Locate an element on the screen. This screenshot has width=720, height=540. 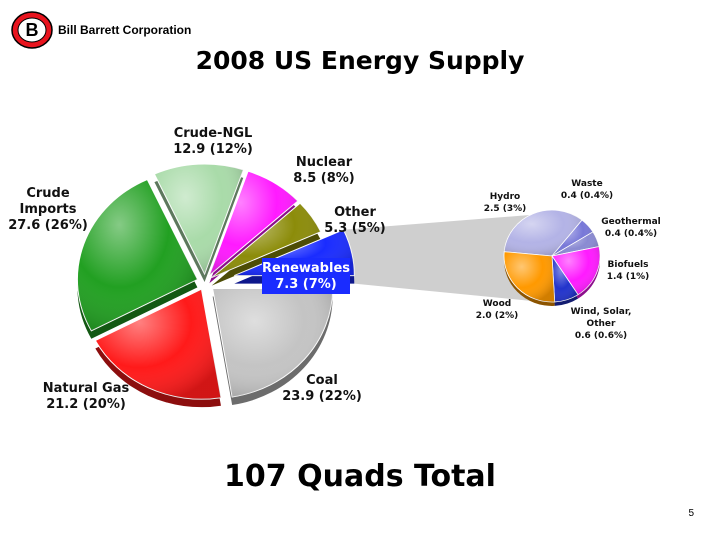
label-geothermal-name: Geothermal is located at coordinates (630, 222).